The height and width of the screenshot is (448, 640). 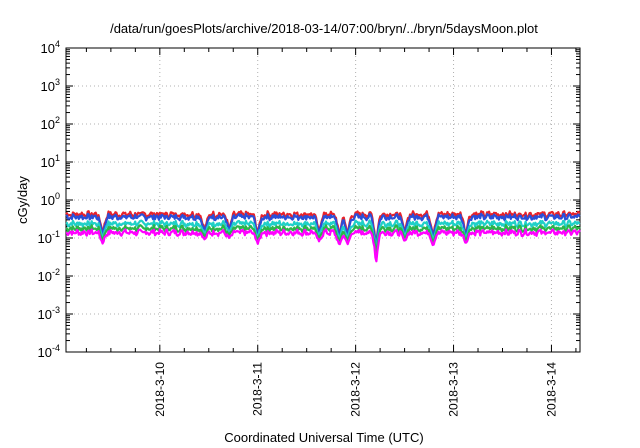 What do you see at coordinates (49, 351) in the screenshot?
I see `y-tick-label: 10⁻⁴` at bounding box center [49, 351].